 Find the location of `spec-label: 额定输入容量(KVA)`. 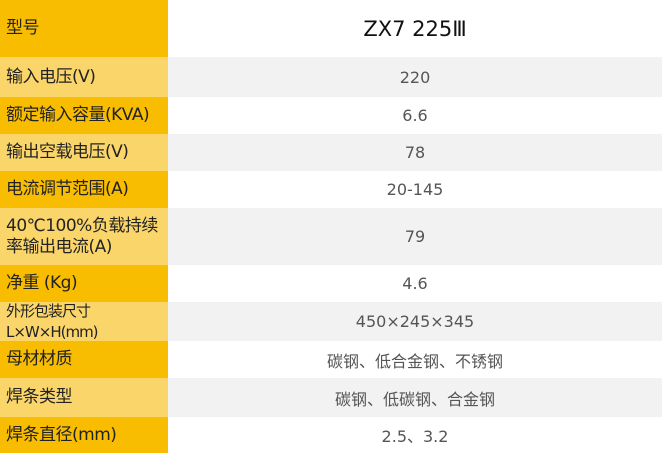

spec-label: 额定输入容量(KVA) is located at coordinates (84, 115).